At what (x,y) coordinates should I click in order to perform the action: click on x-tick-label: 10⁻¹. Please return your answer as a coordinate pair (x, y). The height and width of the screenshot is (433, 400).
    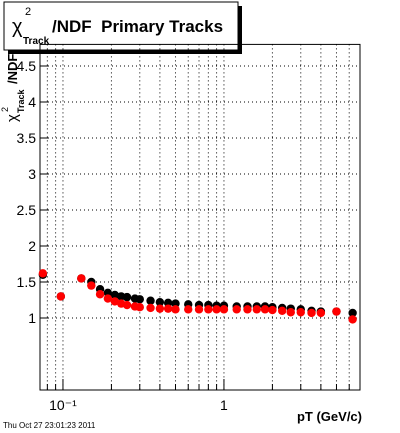
    Looking at the image, I should click on (63, 405).